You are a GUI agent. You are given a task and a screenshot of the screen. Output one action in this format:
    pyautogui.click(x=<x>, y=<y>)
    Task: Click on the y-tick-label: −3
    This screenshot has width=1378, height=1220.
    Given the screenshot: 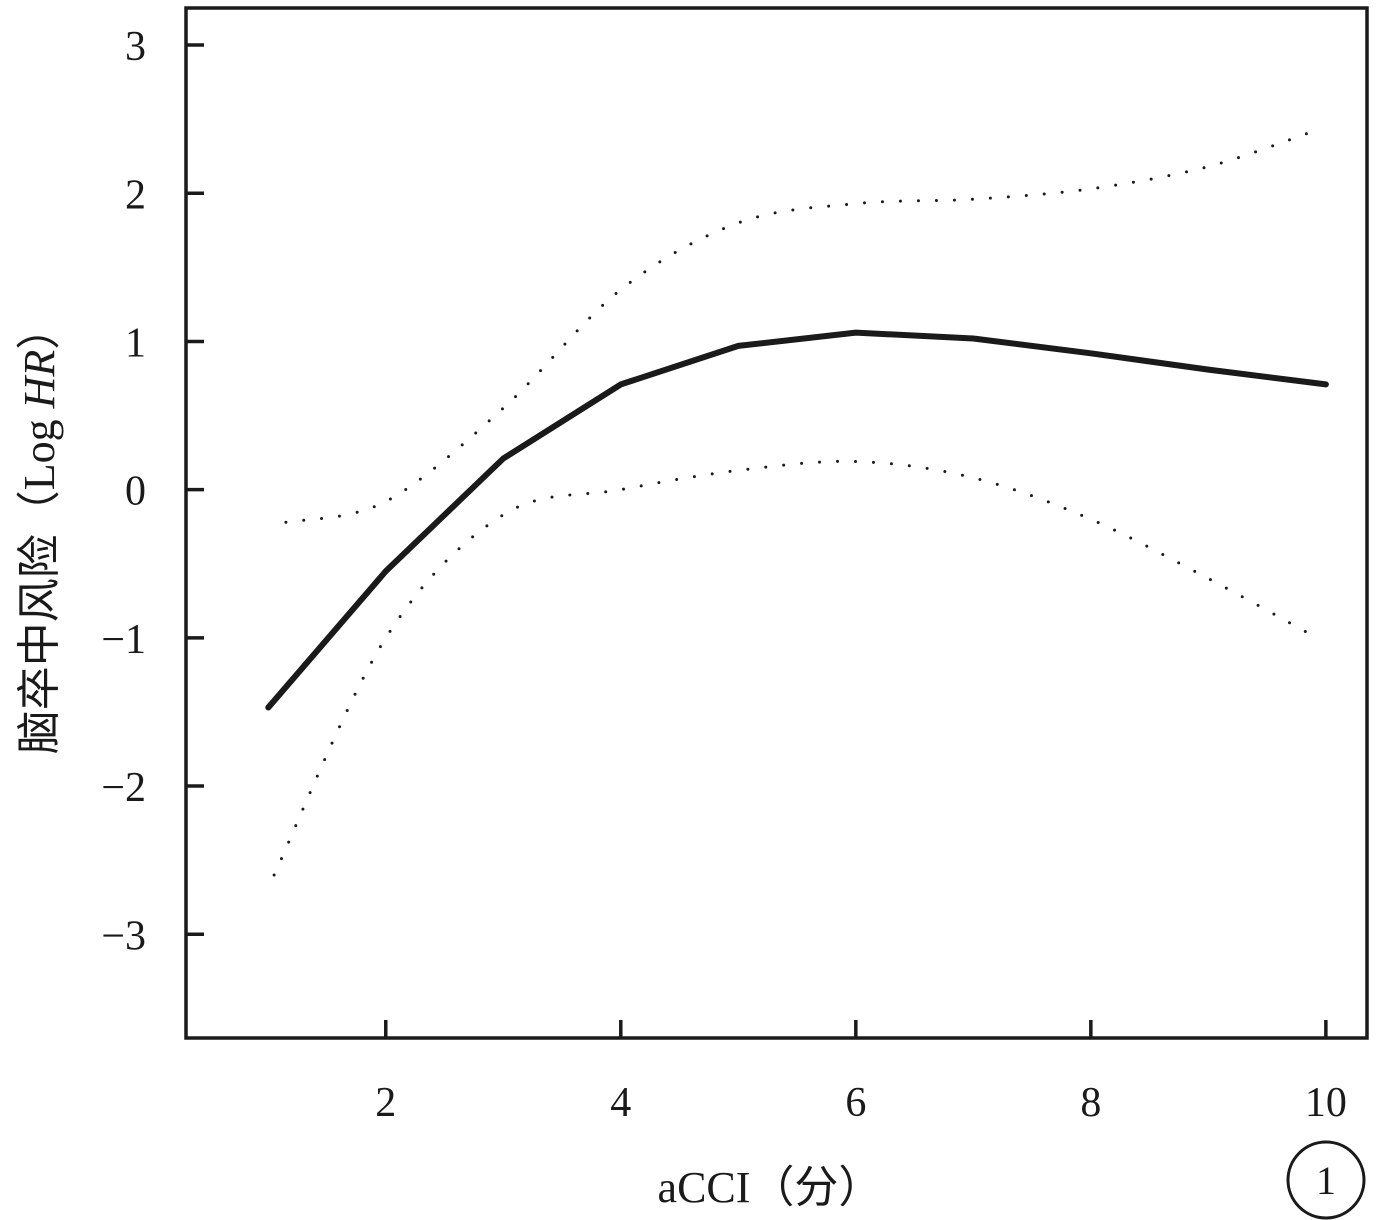 What is the action you would take?
    pyautogui.click(x=123, y=936)
    